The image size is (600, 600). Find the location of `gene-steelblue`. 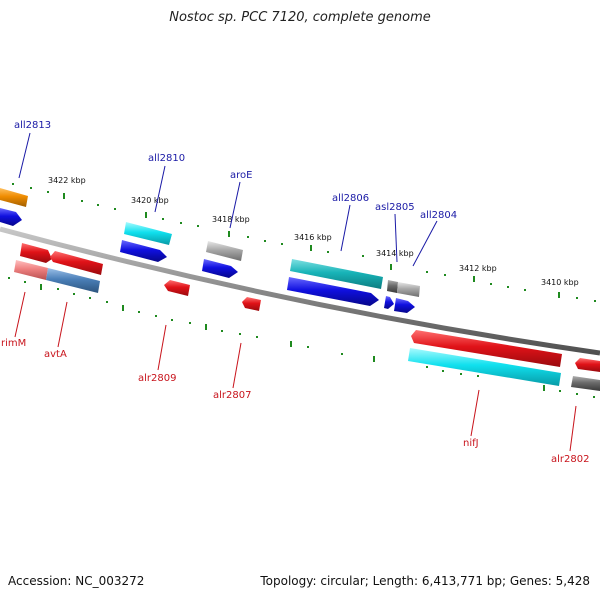

gene-steelblue is located at coordinates (73, 280).